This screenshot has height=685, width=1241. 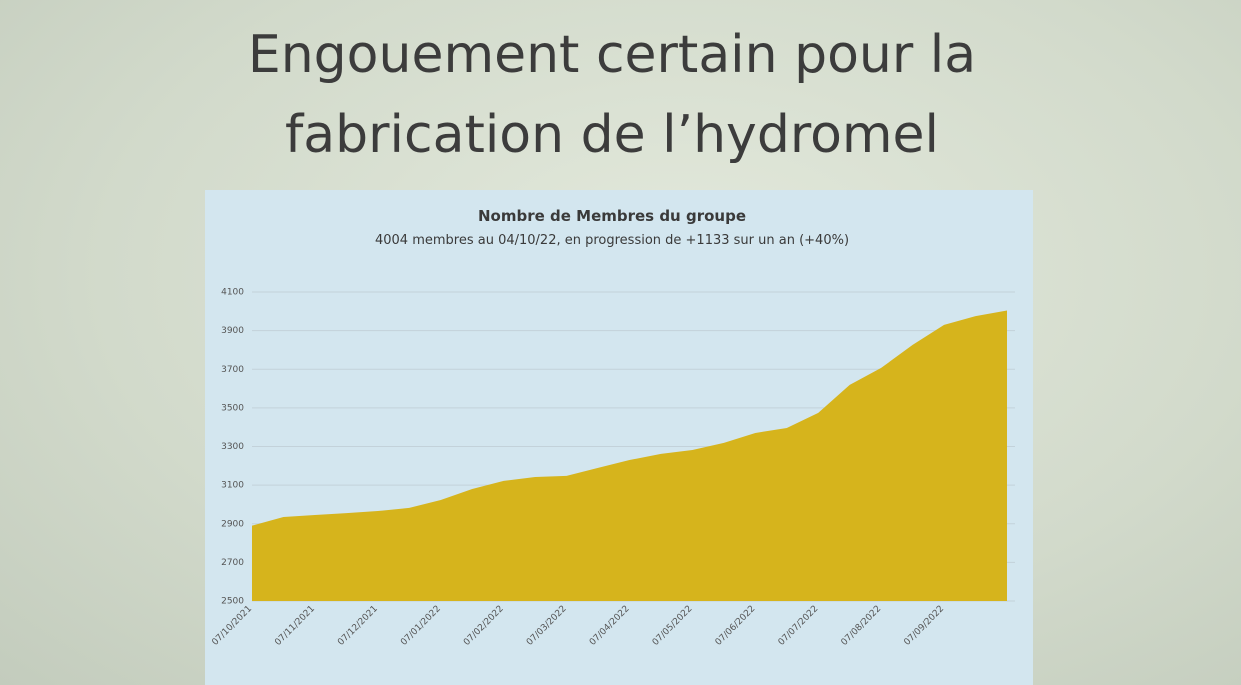 What do you see at coordinates (232, 331) in the screenshot?
I see `y-tick-label: 3900` at bounding box center [232, 331].